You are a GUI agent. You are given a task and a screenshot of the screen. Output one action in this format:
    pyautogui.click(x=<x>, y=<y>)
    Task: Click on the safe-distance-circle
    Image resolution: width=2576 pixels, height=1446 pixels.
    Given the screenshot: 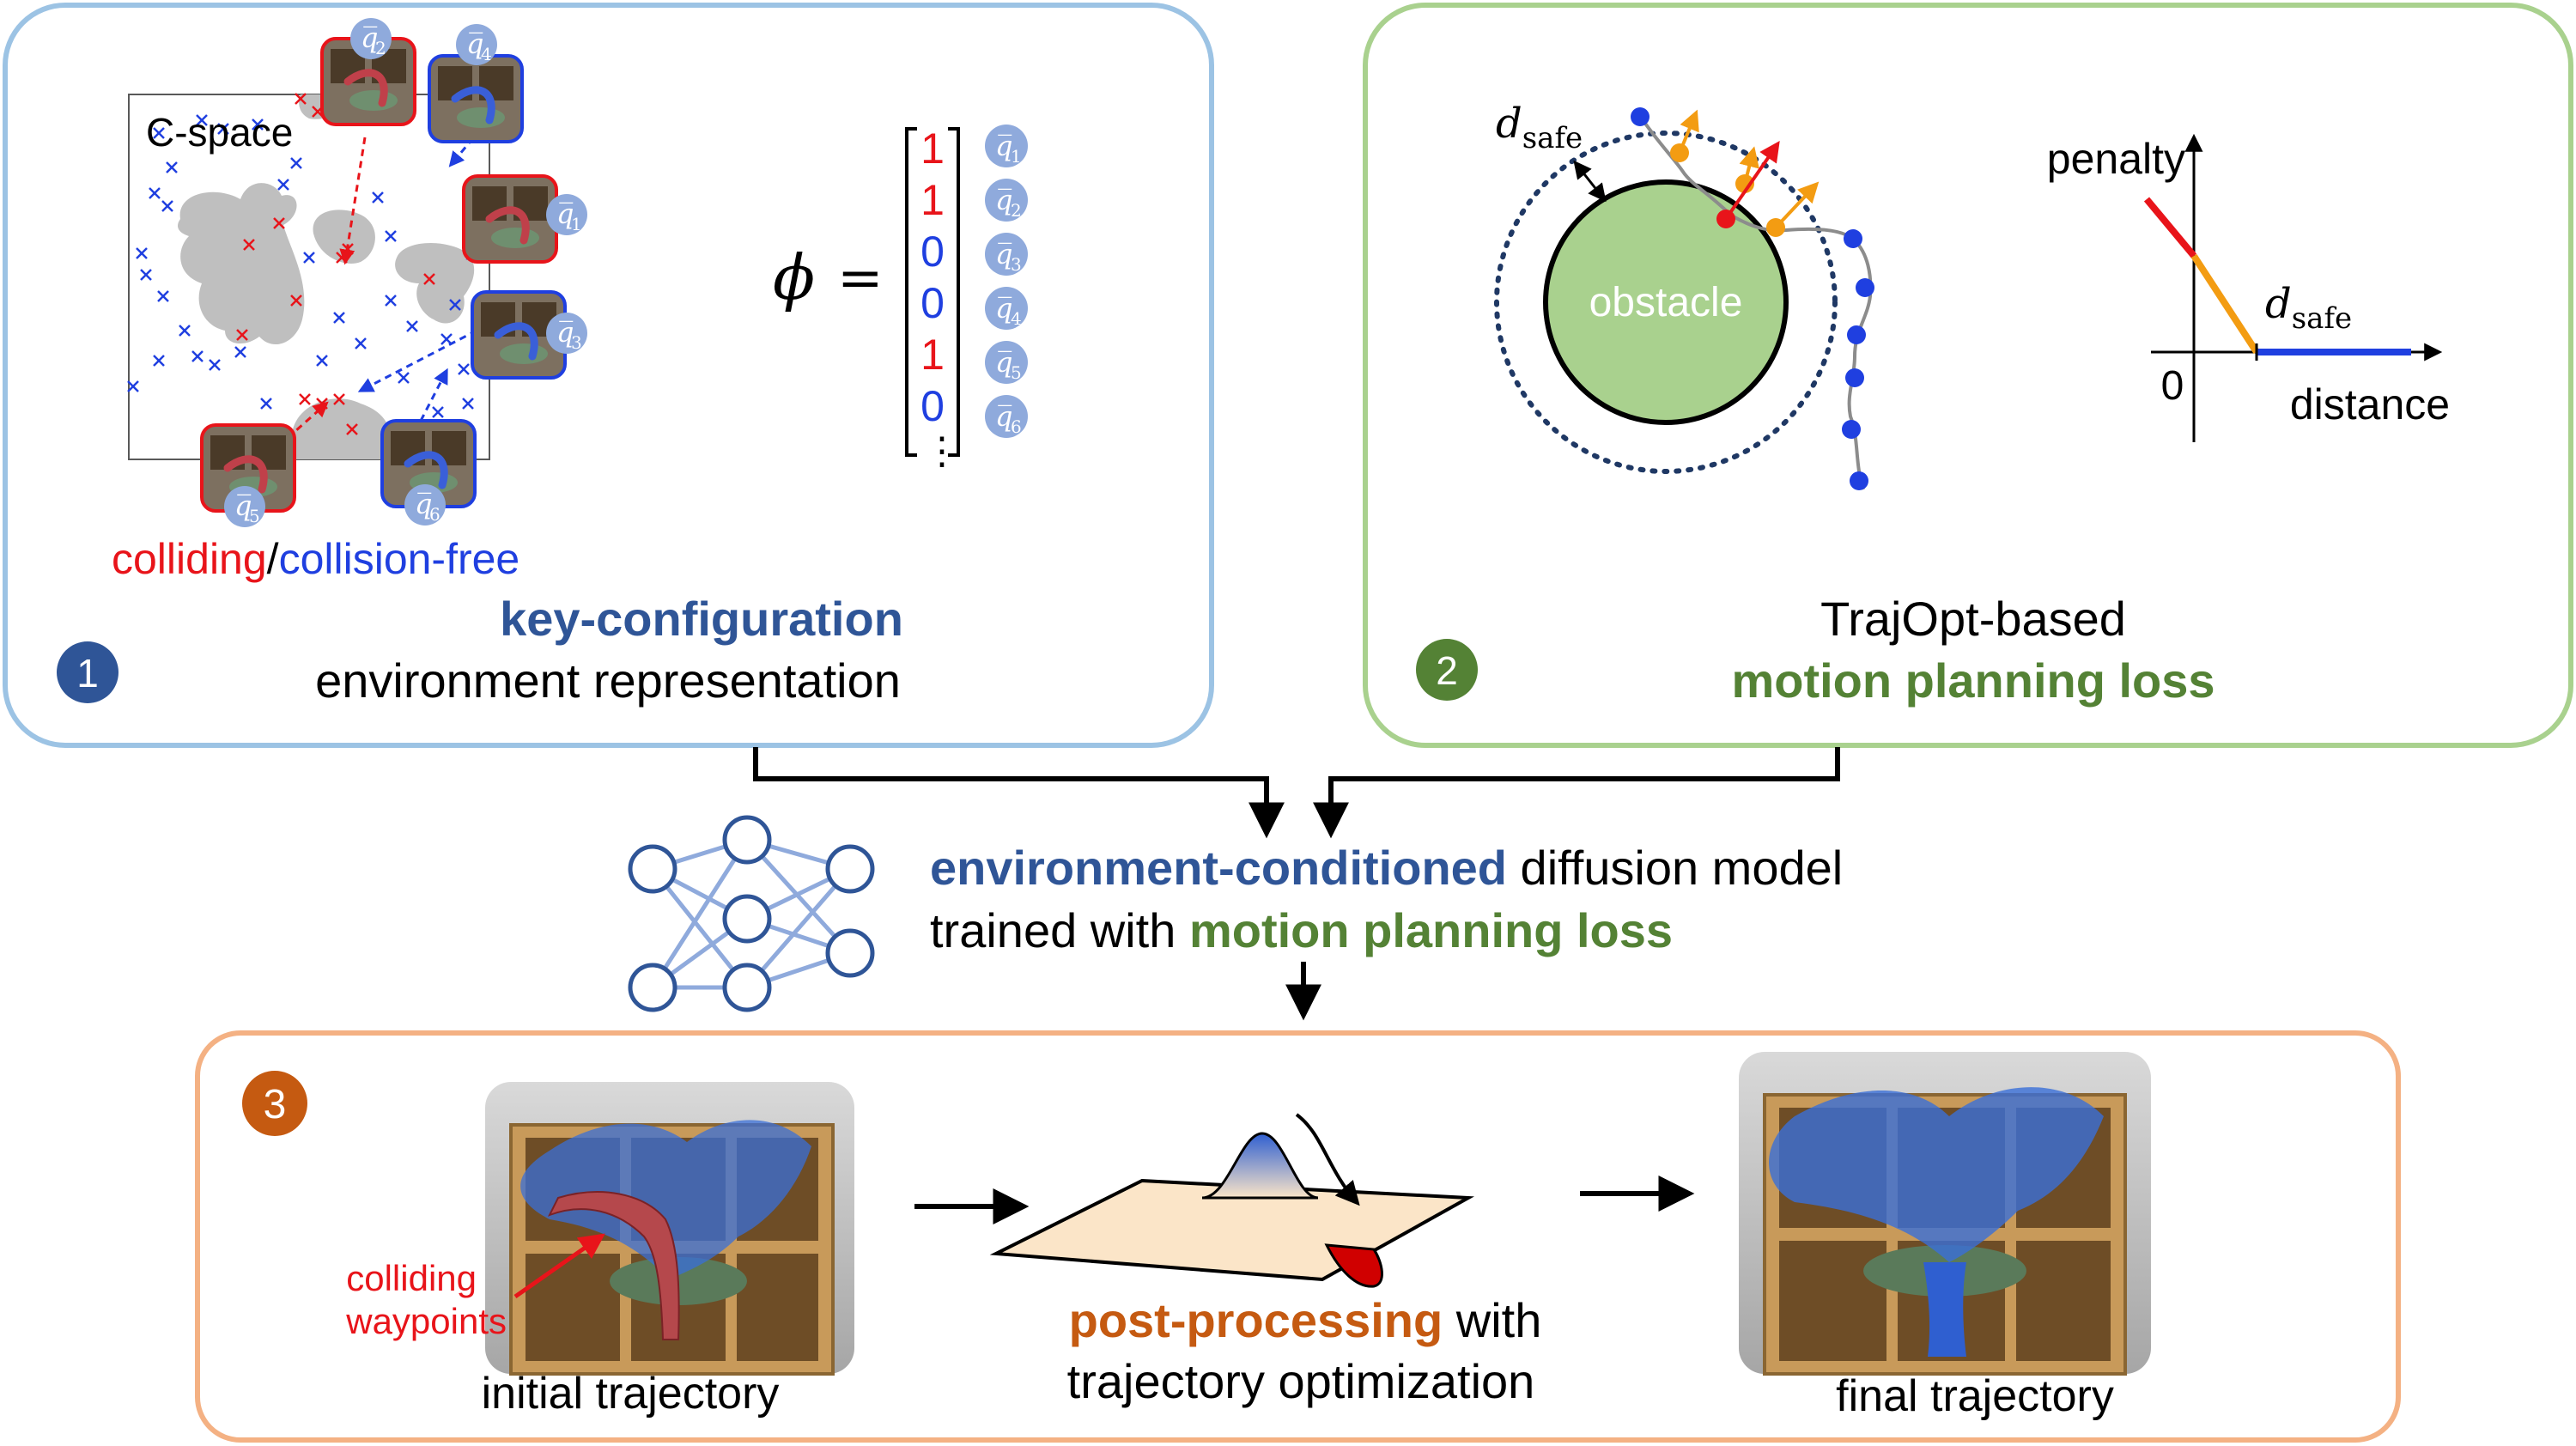 What is the action you would take?
    pyautogui.click(x=1666, y=302)
    